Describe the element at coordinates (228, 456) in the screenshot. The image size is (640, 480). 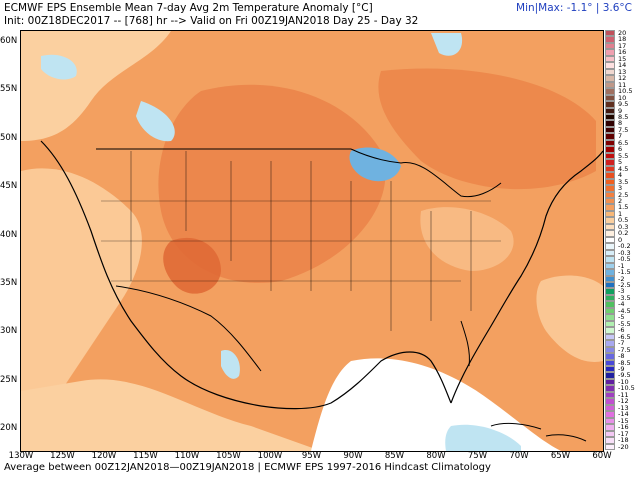
I see `longitude-label: 105W` at that location.